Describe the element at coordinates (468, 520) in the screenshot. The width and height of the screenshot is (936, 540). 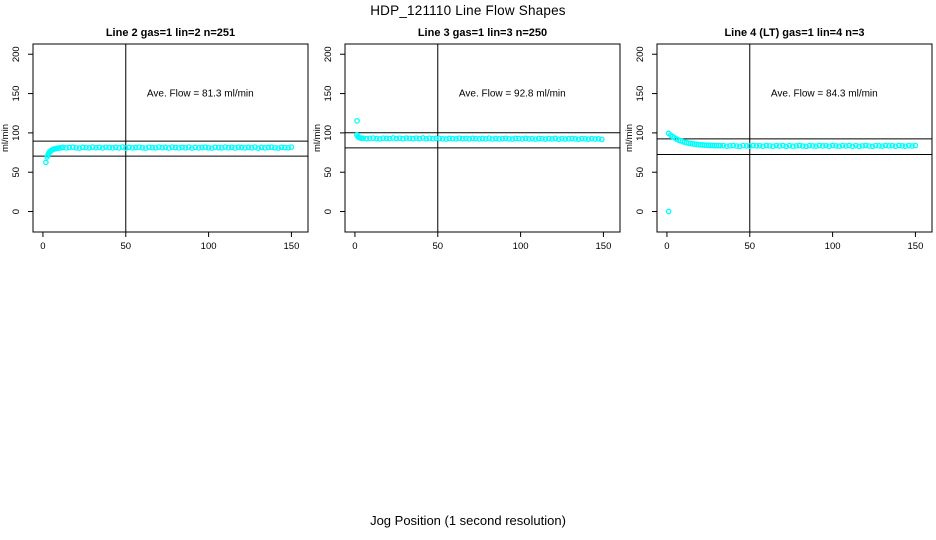
I see `x-axis-overall-label: Jog Position (1 second resolution)` at that location.